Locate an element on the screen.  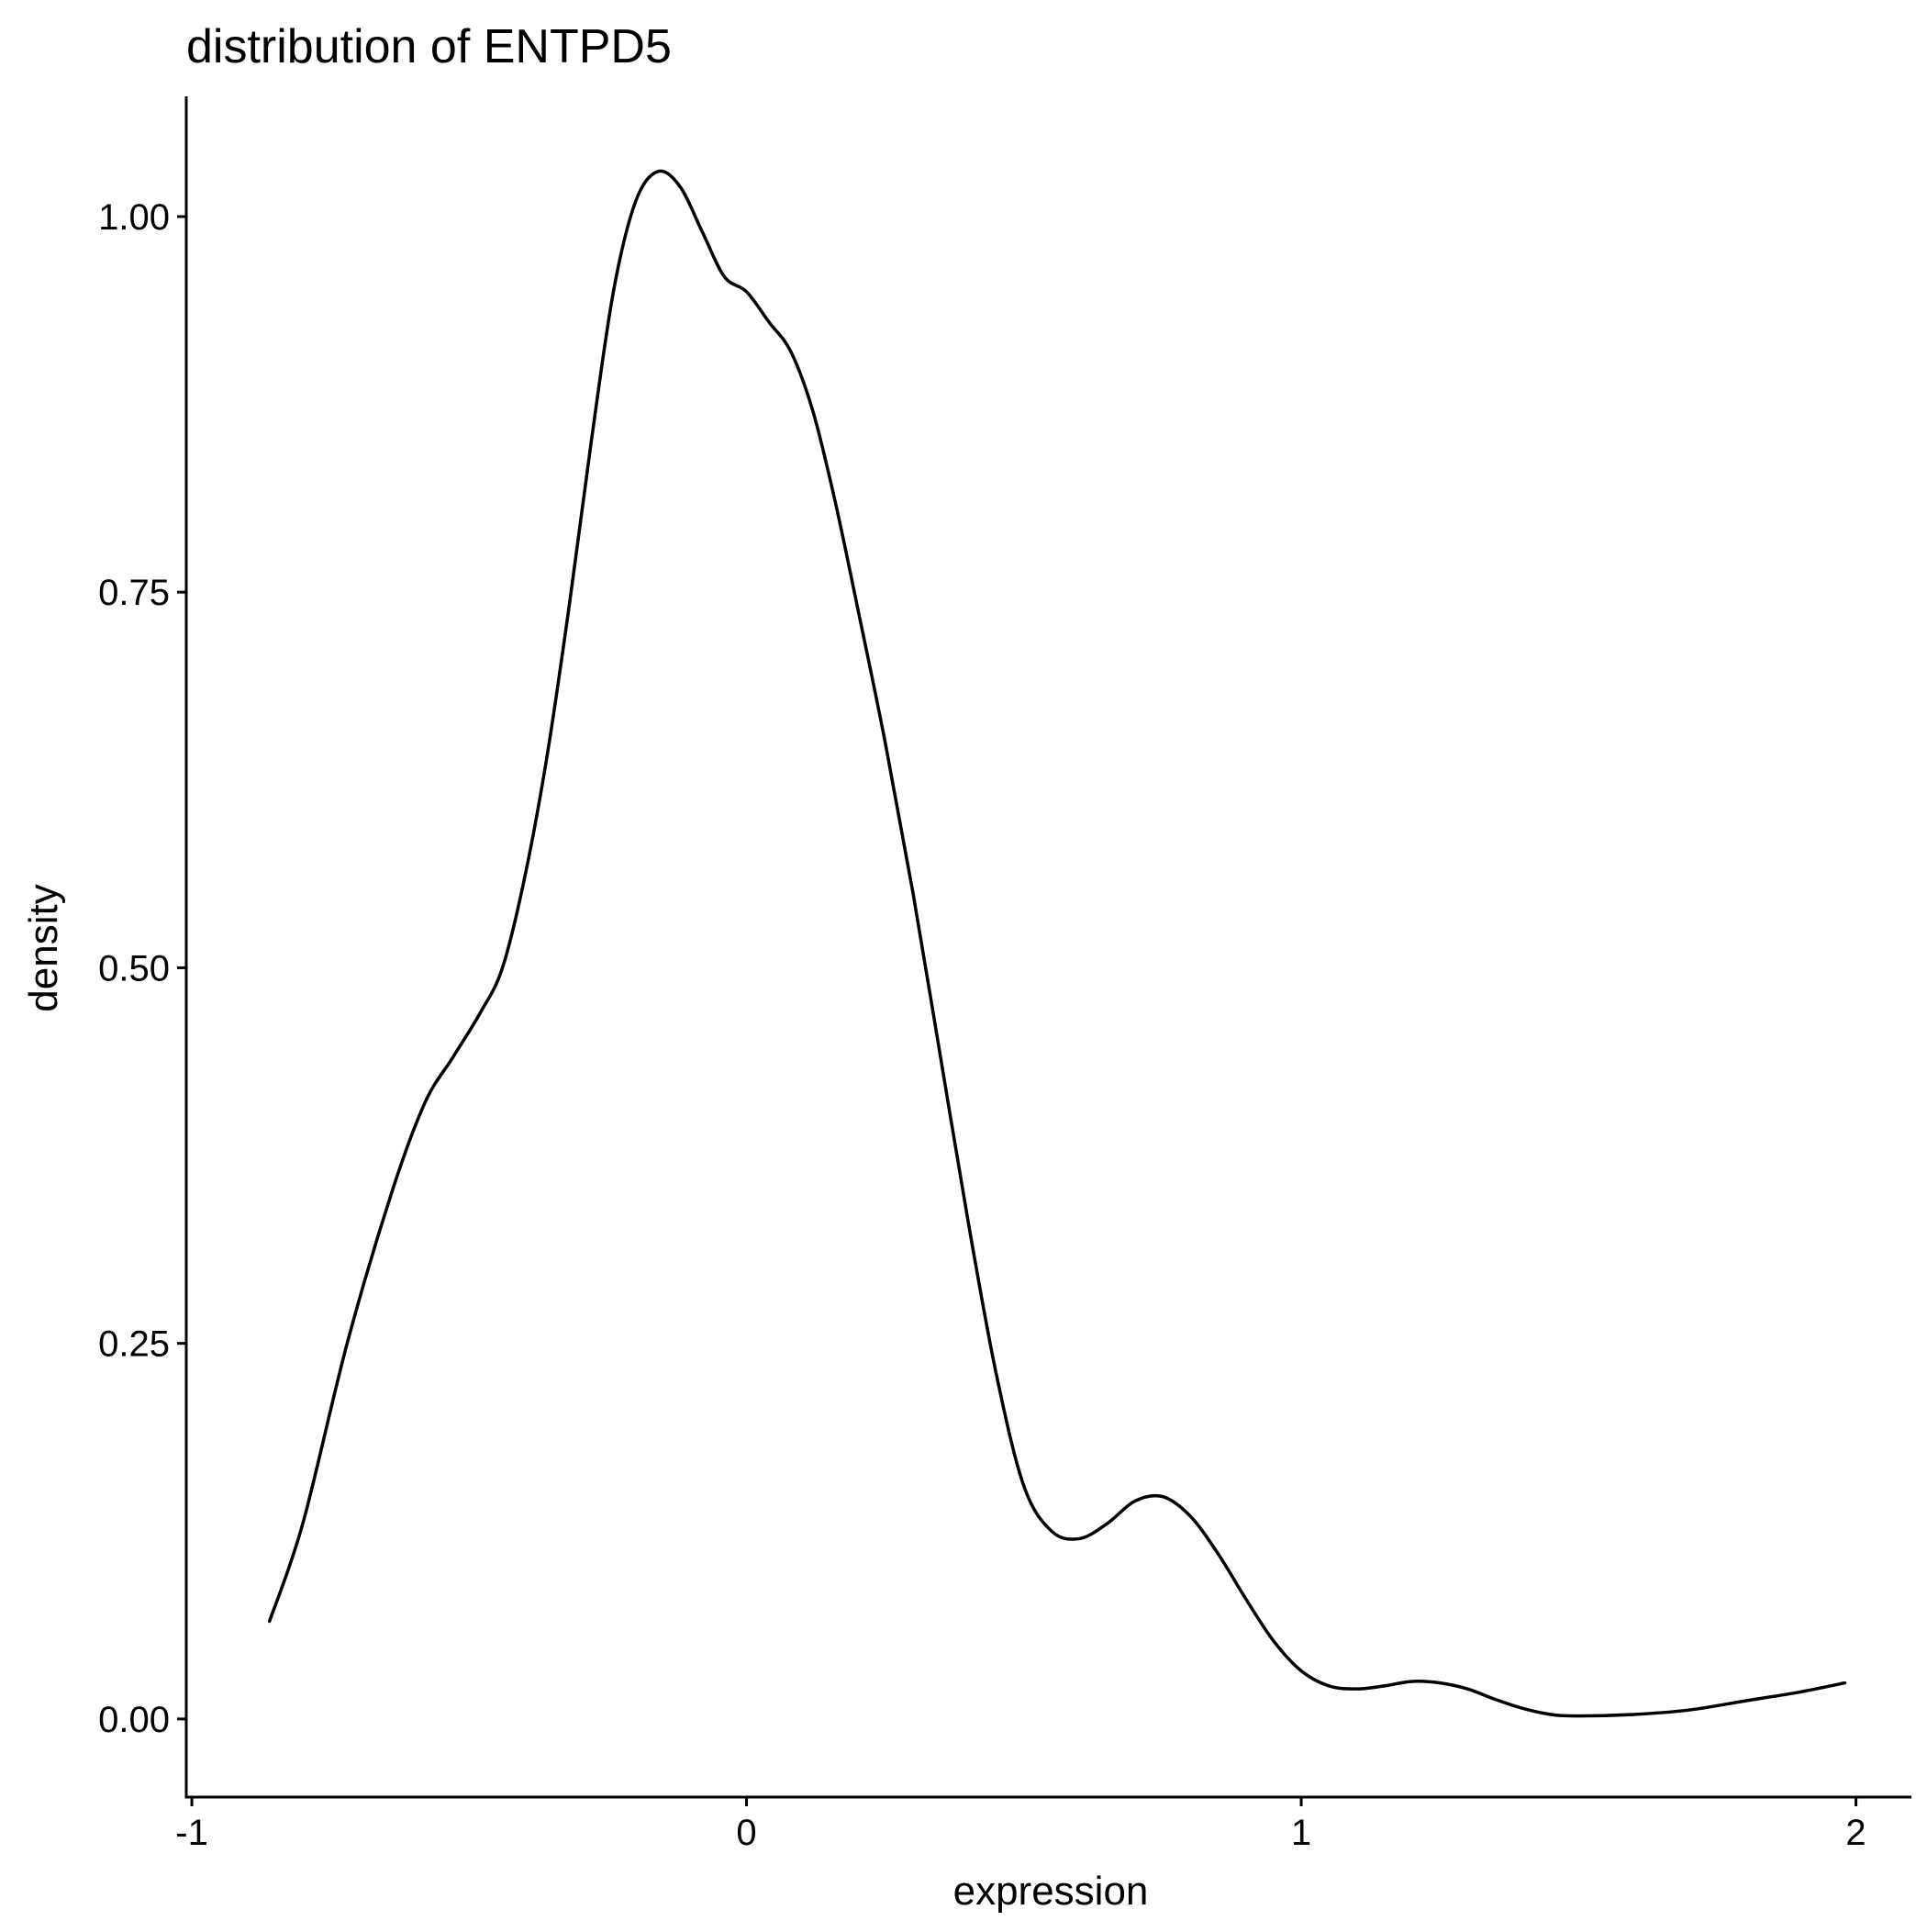
chart-title: distribution of ENTPD5 is located at coordinates (429, 46).